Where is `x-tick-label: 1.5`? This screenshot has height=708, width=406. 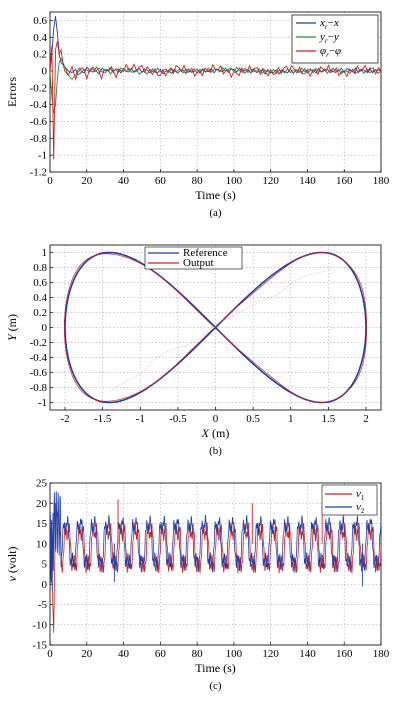 x-tick-label: 1.5 is located at coordinates (328, 419).